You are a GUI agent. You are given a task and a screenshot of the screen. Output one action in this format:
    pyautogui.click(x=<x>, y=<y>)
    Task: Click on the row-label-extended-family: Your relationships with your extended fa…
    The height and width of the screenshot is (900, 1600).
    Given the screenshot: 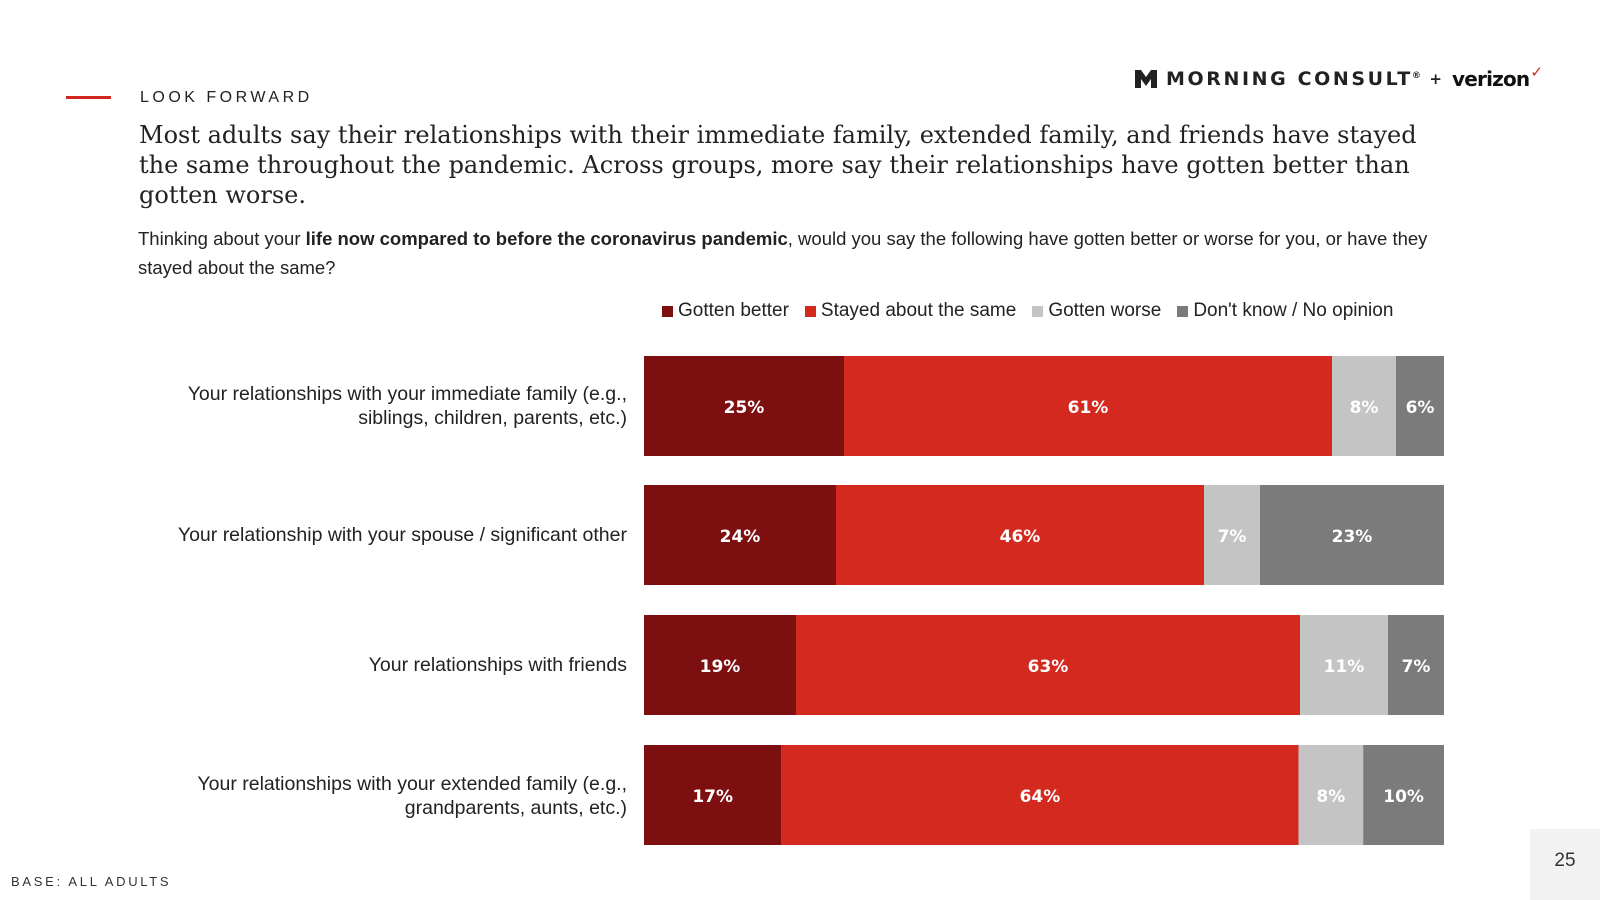 What is the action you would take?
    pyautogui.click(x=412, y=796)
    